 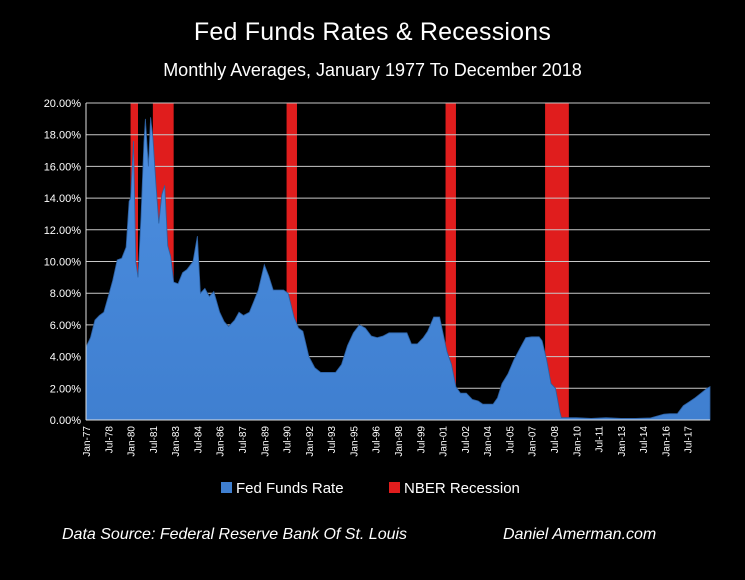 I want to click on x-tick-label: Jul-84, so click(x=198, y=440).